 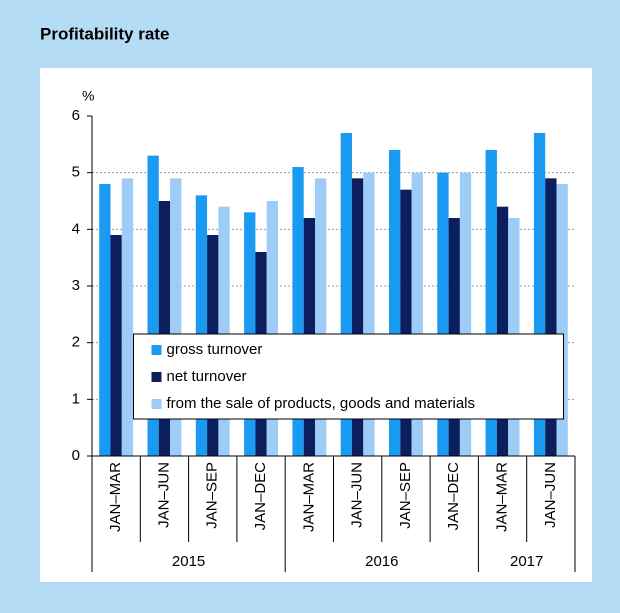 I want to click on y-tick-label: 0, so click(x=76, y=455).